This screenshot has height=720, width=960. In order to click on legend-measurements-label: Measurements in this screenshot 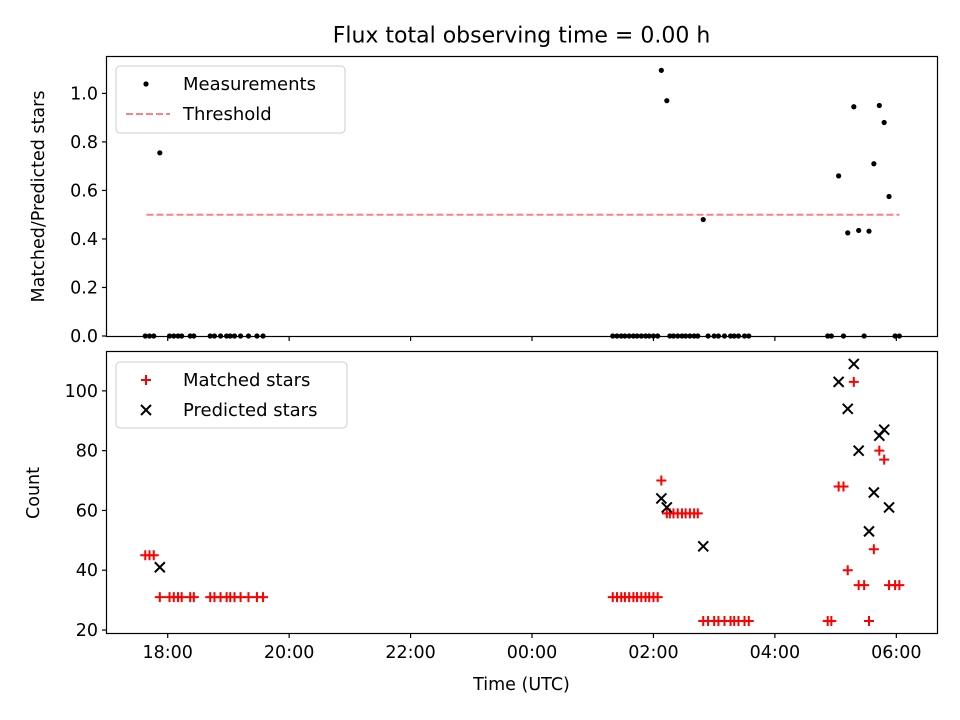, I will do `click(249, 84)`.